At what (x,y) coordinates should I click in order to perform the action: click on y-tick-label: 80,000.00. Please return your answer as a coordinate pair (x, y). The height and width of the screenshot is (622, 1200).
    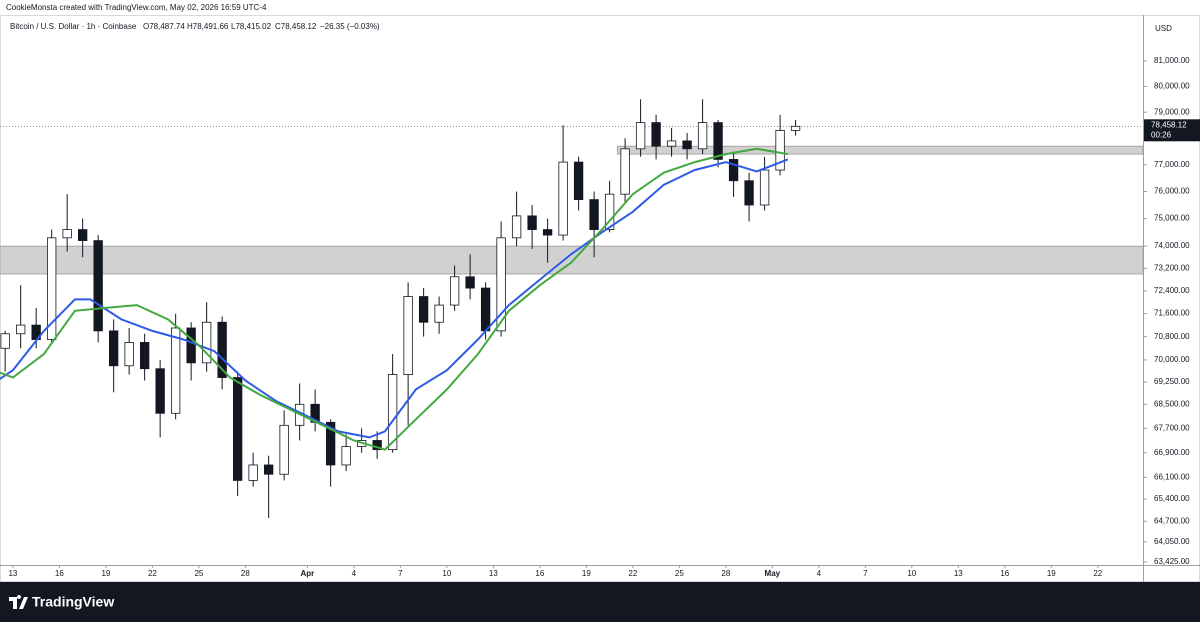
    Looking at the image, I should click on (1172, 86).